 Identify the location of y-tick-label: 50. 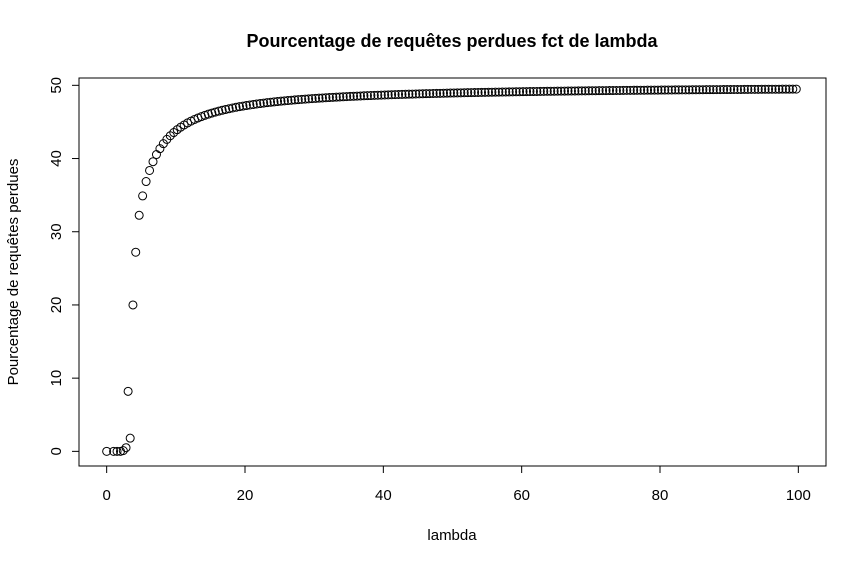
(56, 85).